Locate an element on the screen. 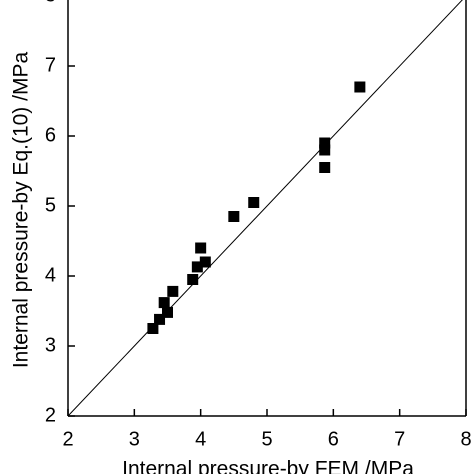 This screenshot has width=474, height=474. y-tick-label: 6 is located at coordinates (50, 135).